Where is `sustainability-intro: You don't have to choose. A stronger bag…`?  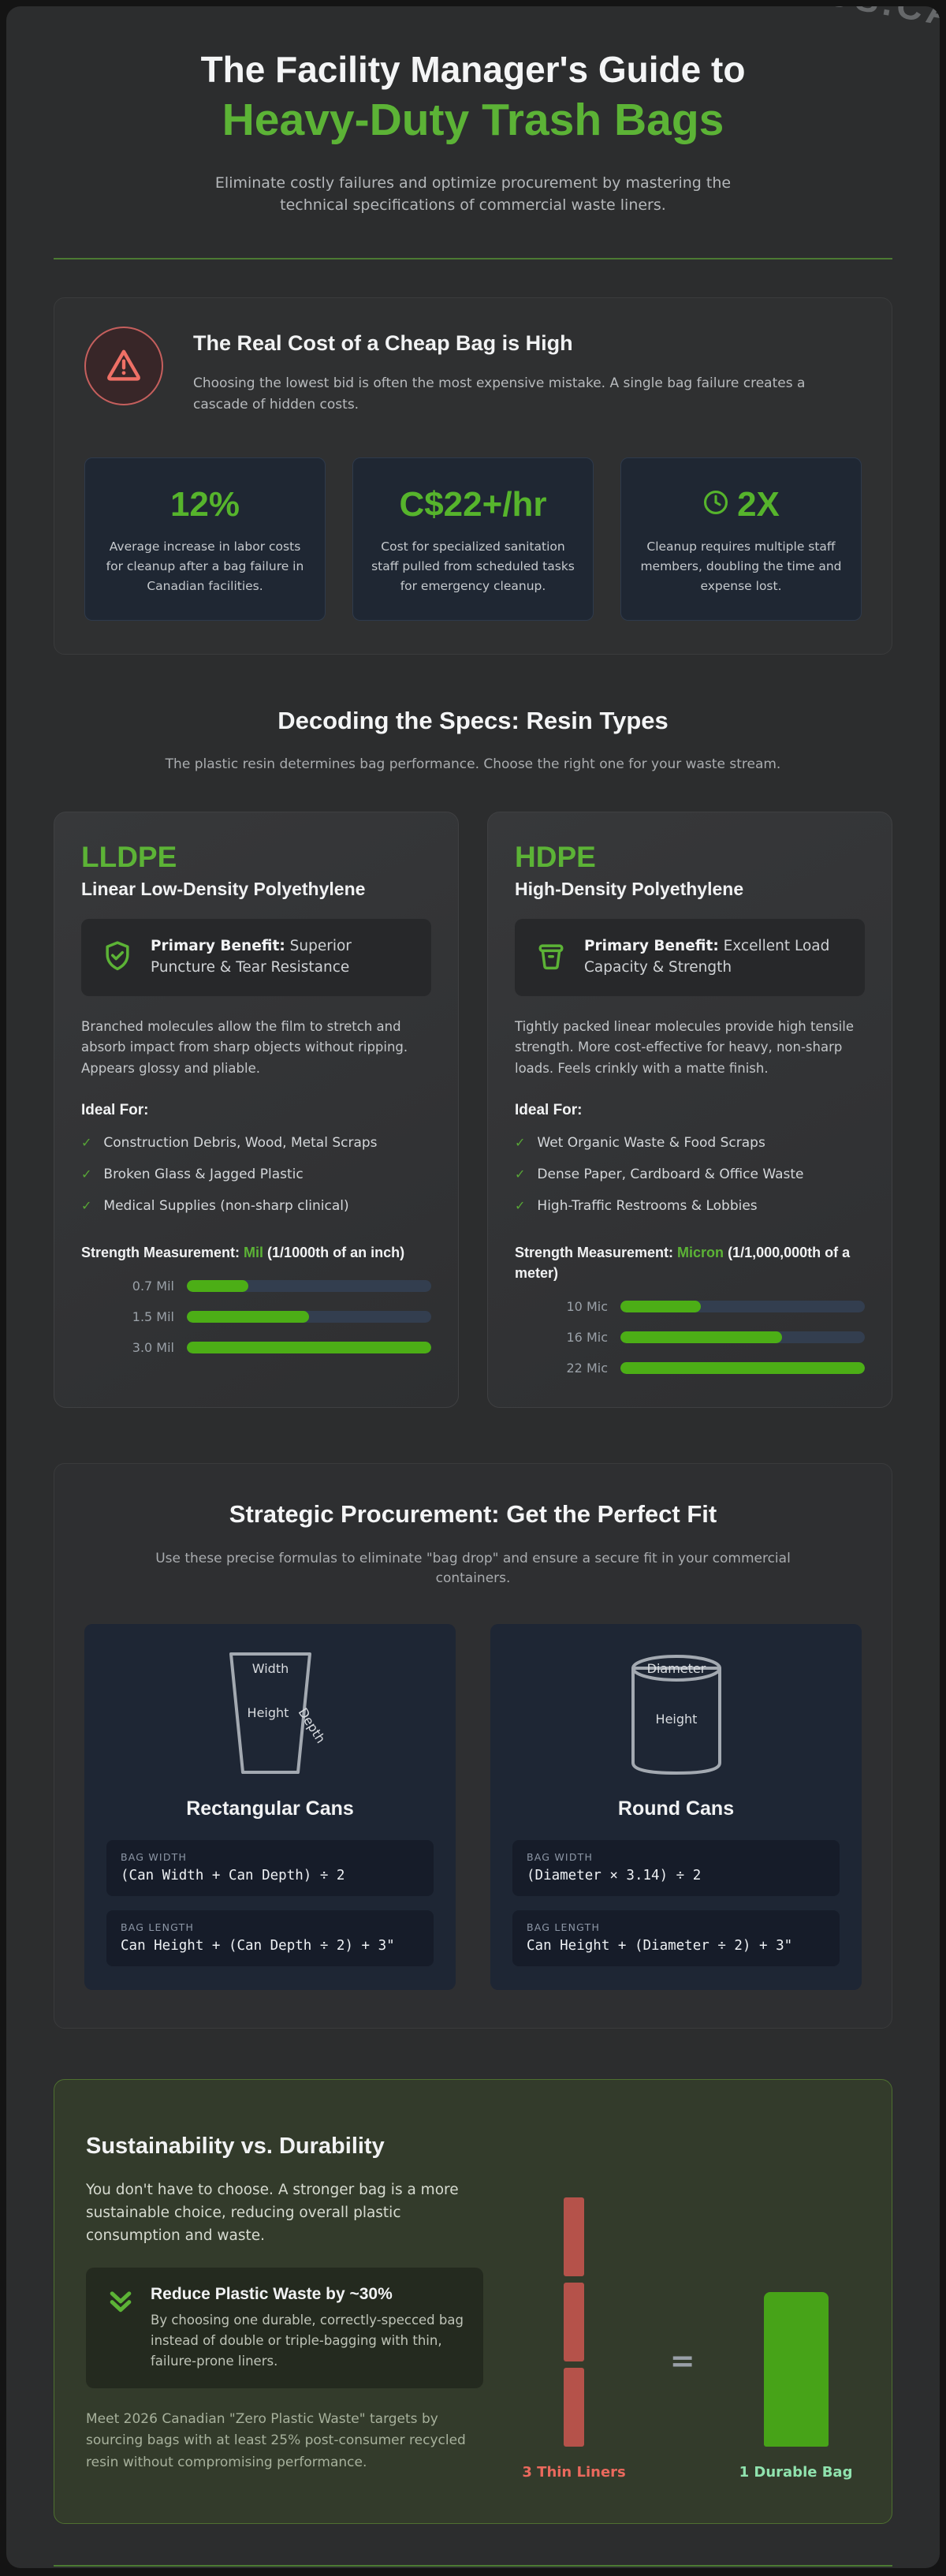 sustainability-intro: You don't have to choose. A stronger bag… is located at coordinates (272, 2213).